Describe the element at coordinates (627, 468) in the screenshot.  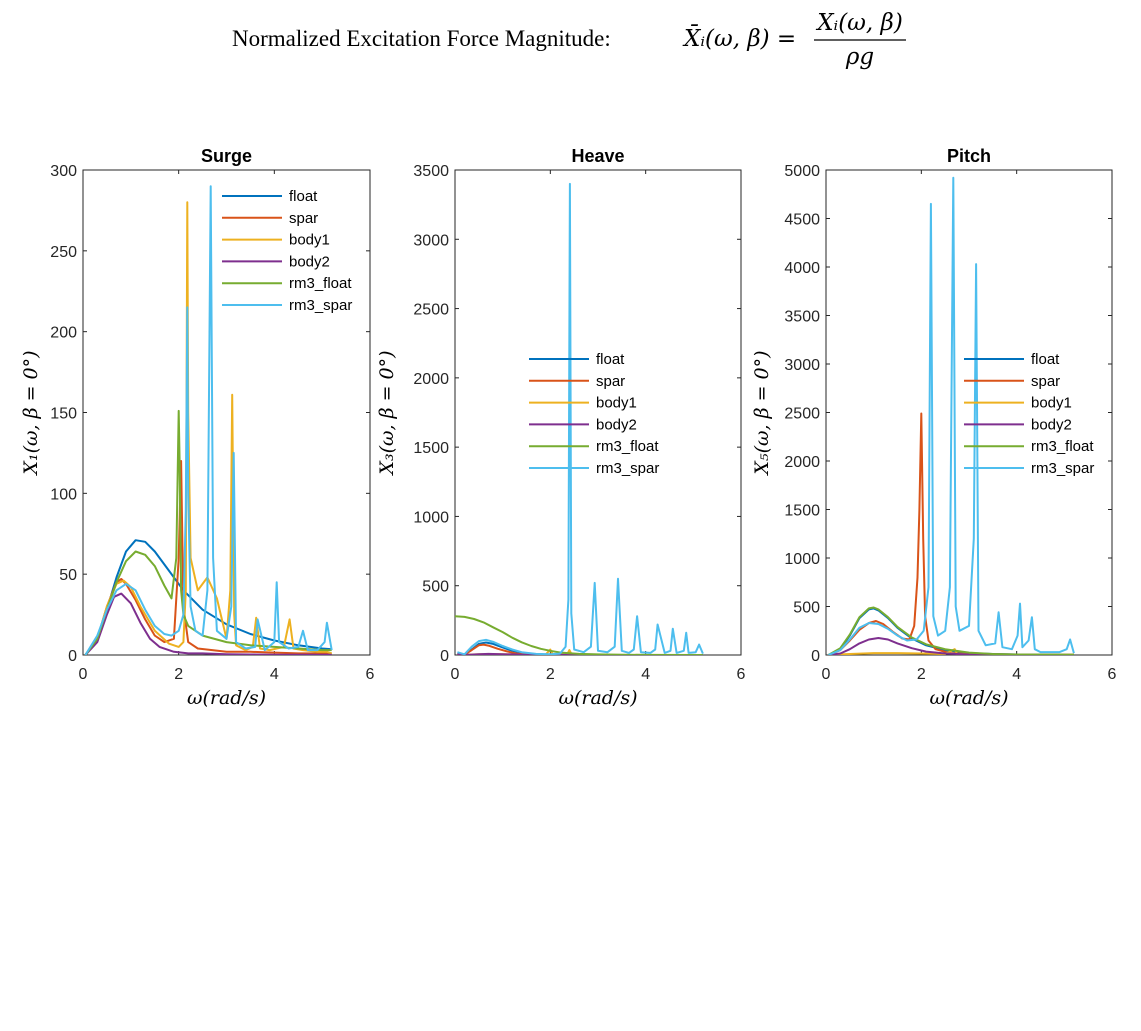
I see `heave-legend-label-rm3-spar: rm3_spar` at that location.